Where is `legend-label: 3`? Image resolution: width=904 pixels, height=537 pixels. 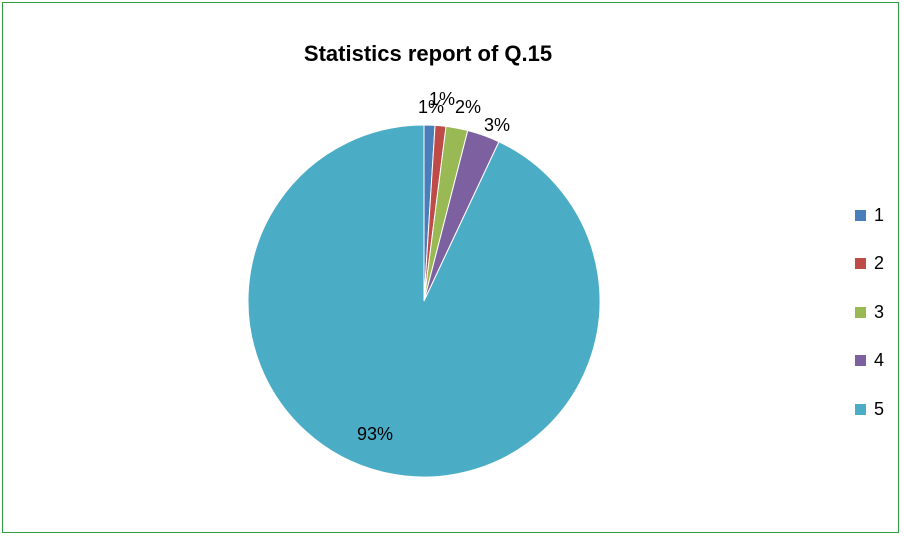 legend-label: 3 is located at coordinates (879, 311).